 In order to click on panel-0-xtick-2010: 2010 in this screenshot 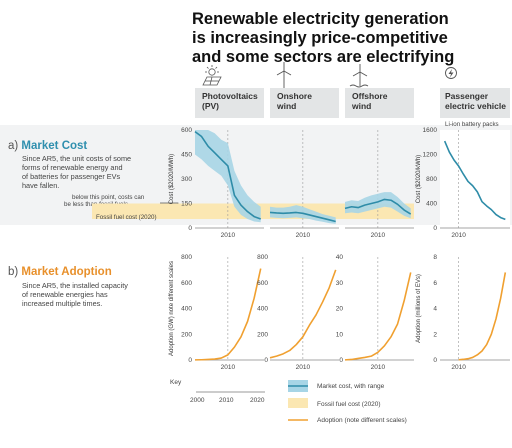, I will do `click(228, 235)`.